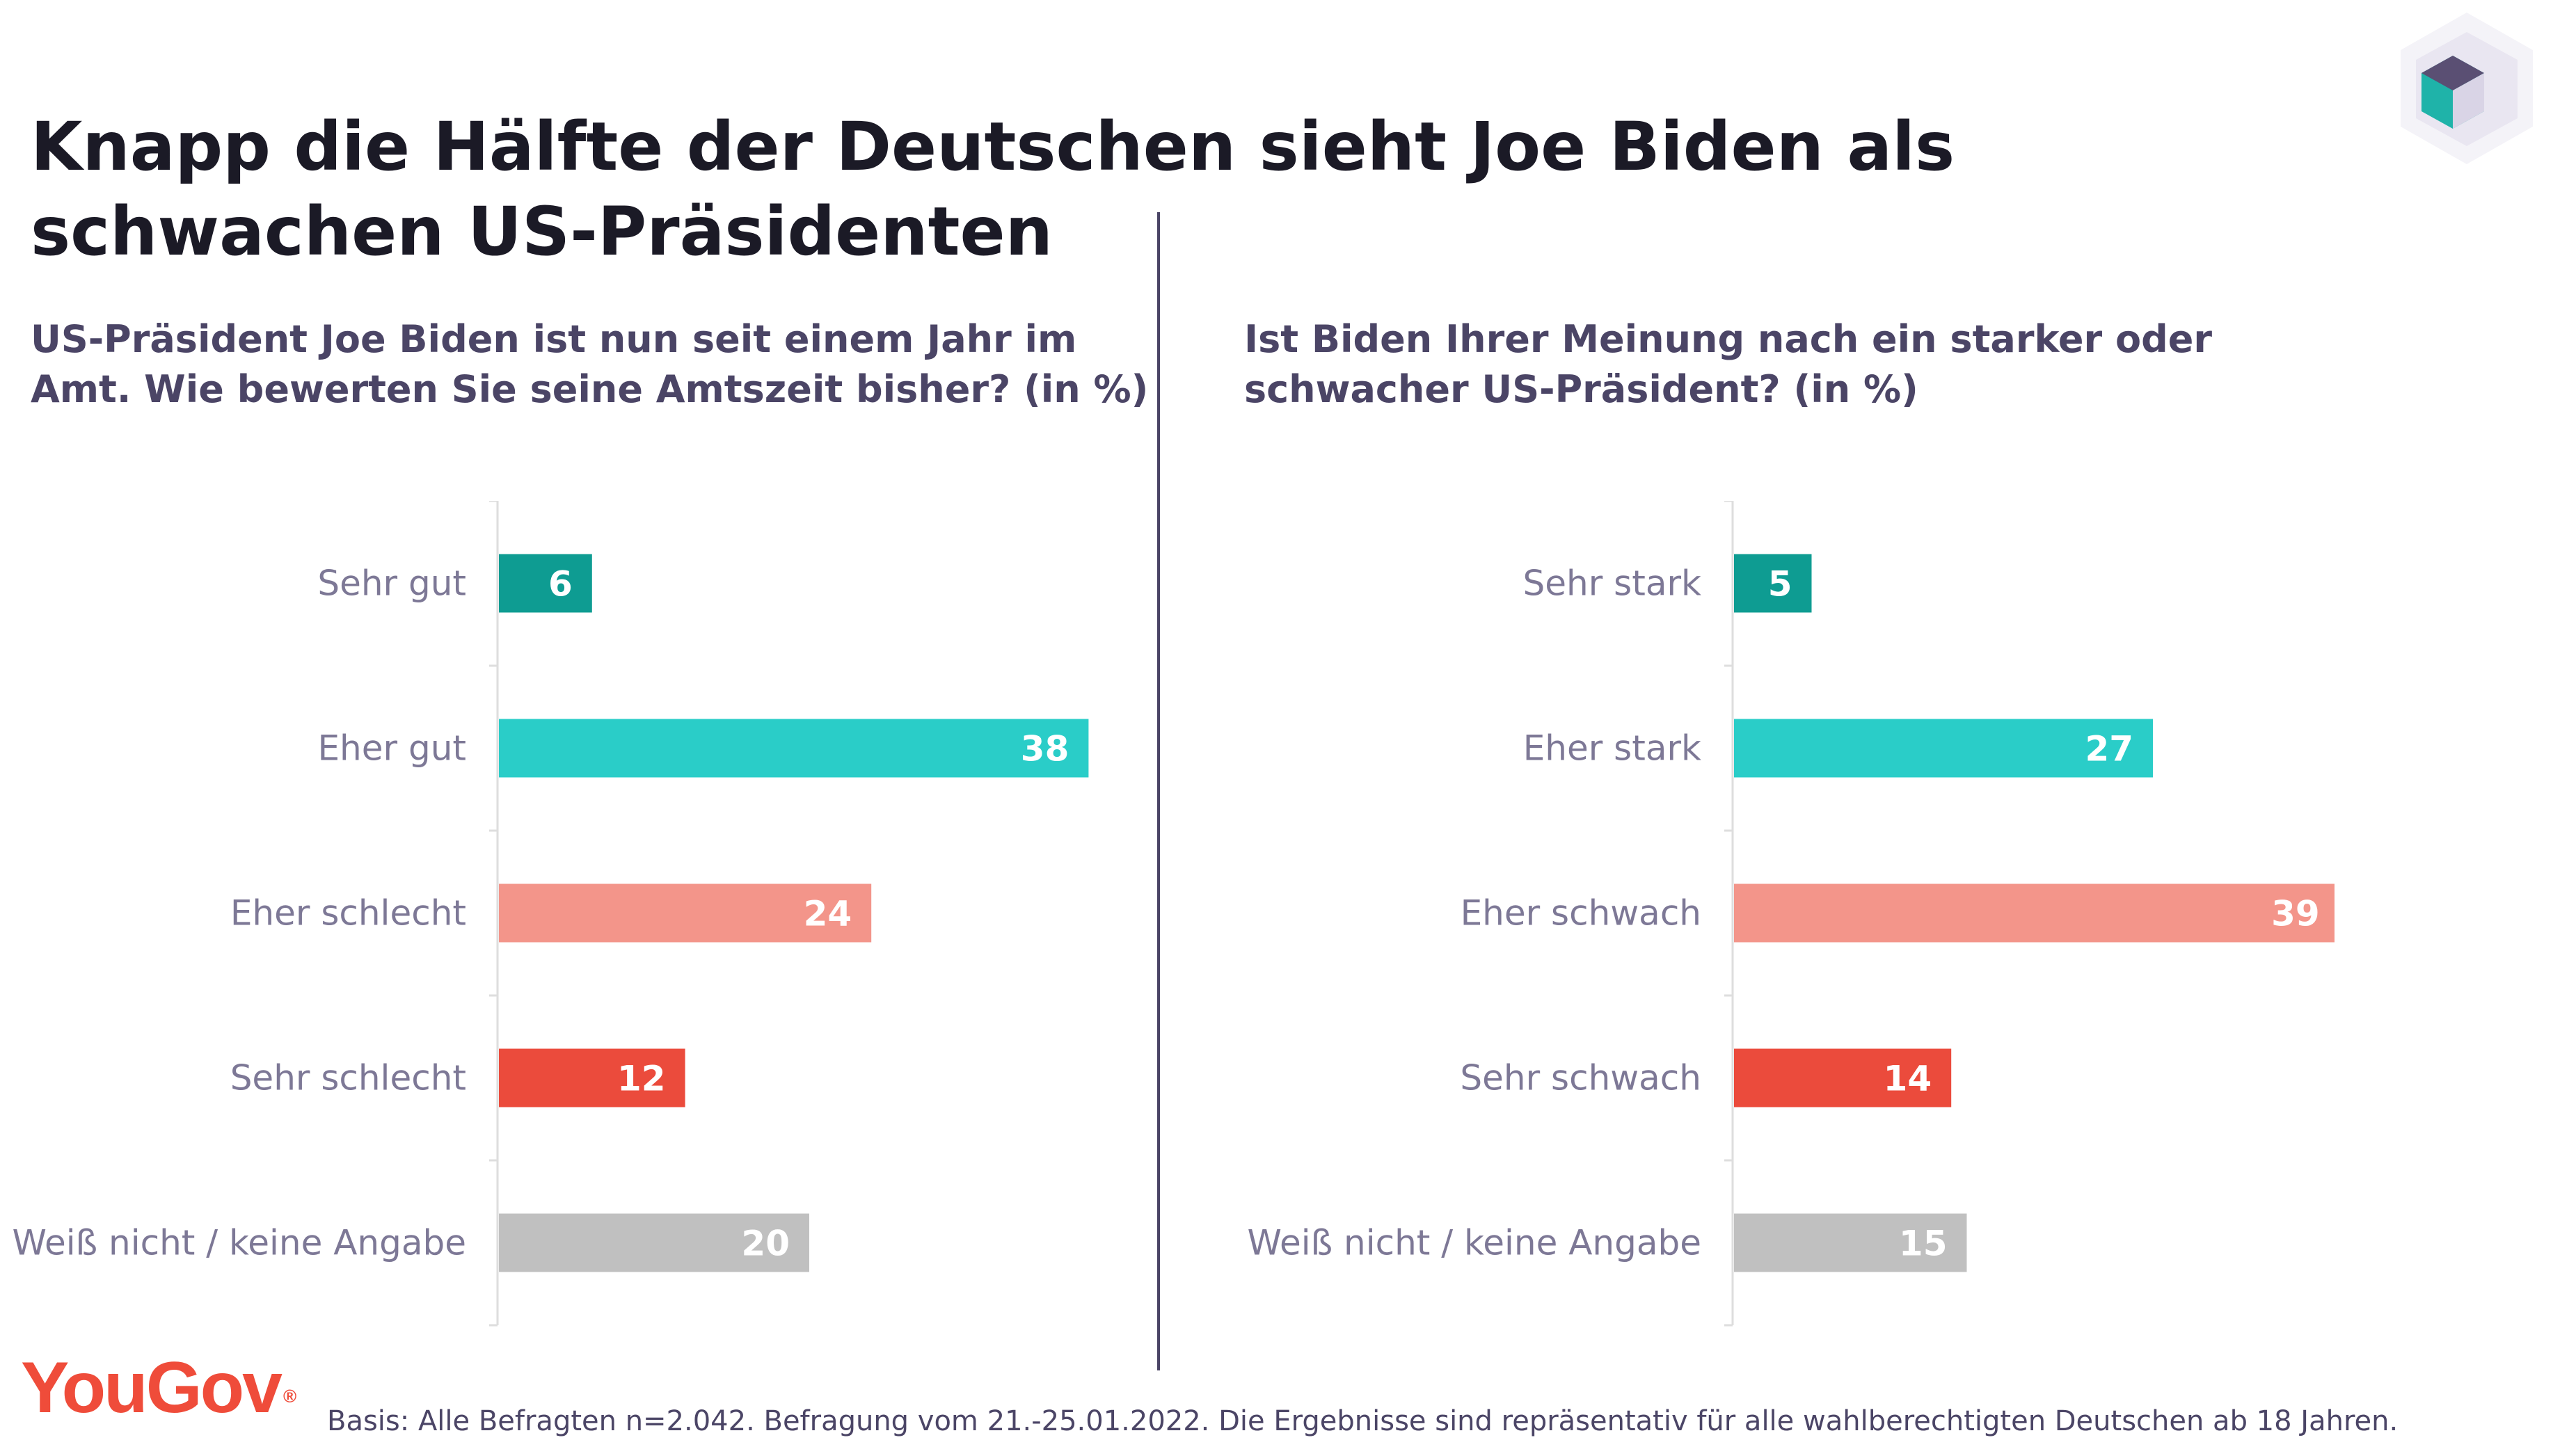 The width and height of the screenshot is (2553, 1456). I want to click on right-category-label: Sehr schwach, so click(1581, 1078).